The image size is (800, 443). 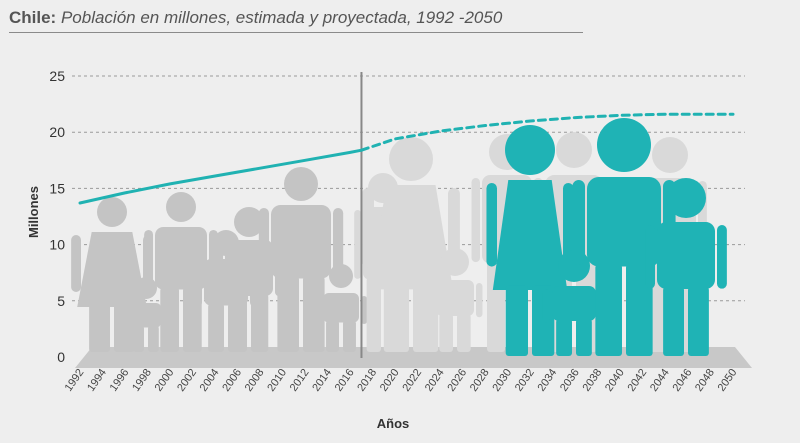 I want to click on x-tick-label: 1992, so click(x=75, y=380).